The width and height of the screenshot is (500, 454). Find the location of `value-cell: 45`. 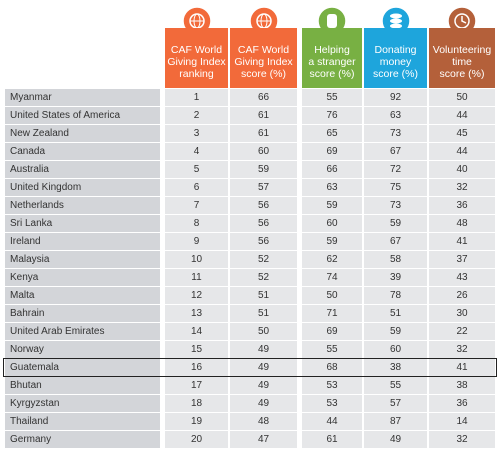

value-cell: 45 is located at coordinates (462, 133).